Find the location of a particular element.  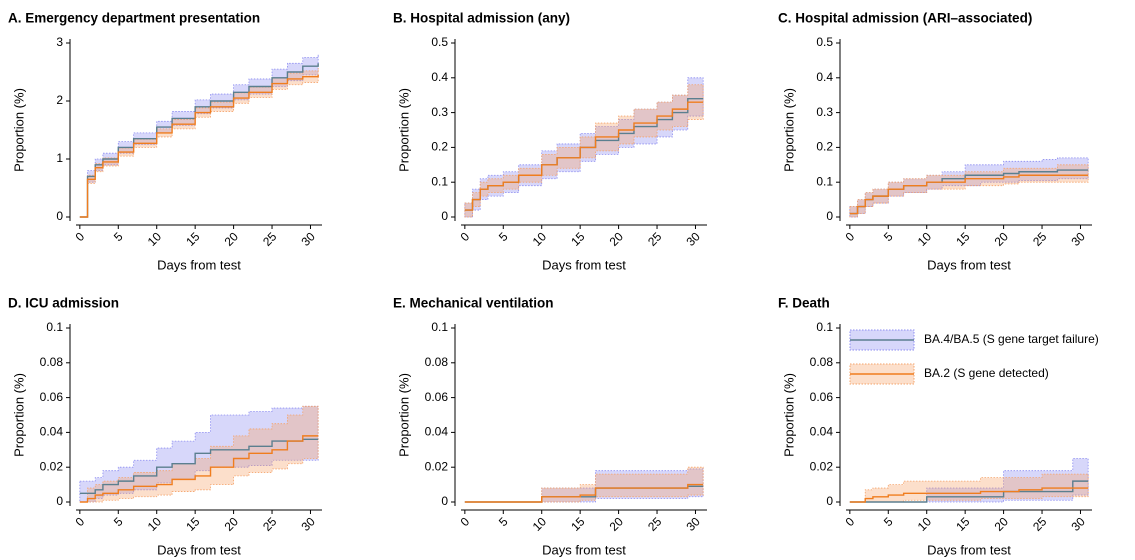

y-tick-label: 1 is located at coordinates (59, 158).